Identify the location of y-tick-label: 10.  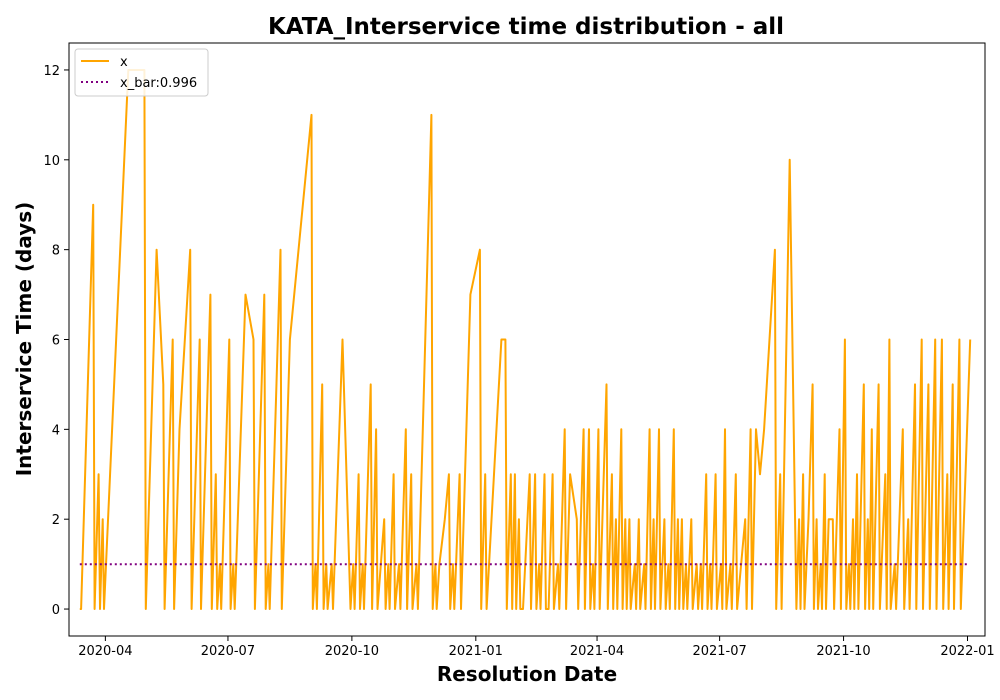
(51, 161).